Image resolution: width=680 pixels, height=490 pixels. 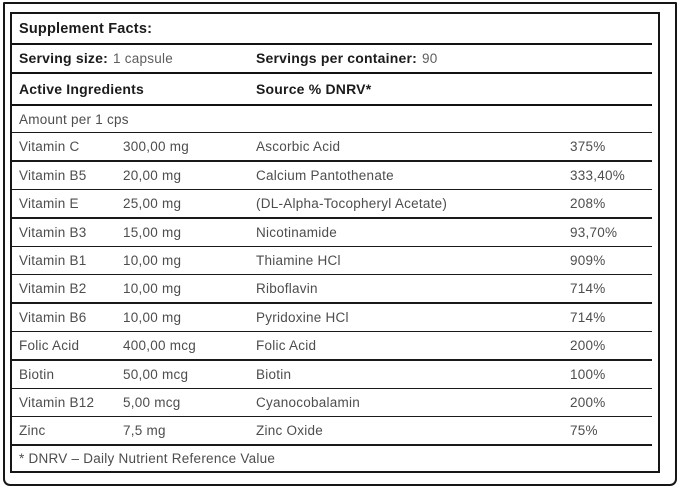 I want to click on ingredient-dnrv: 93,70%, so click(x=594, y=232).